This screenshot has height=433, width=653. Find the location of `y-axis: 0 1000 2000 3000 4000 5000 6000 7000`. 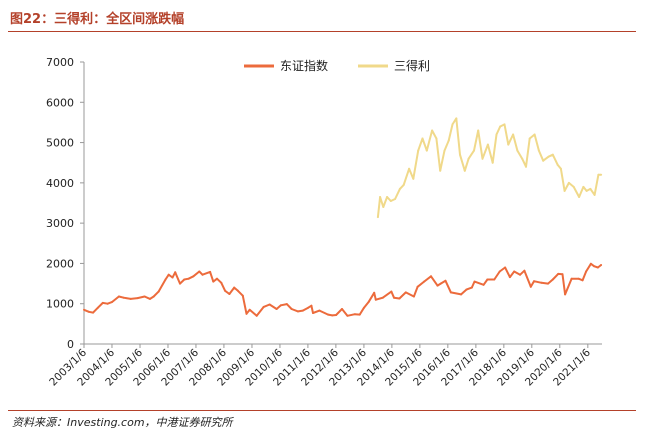

y-axis: 0 1000 2000 3000 4000 5000 6000 7000 is located at coordinates (65, 203).